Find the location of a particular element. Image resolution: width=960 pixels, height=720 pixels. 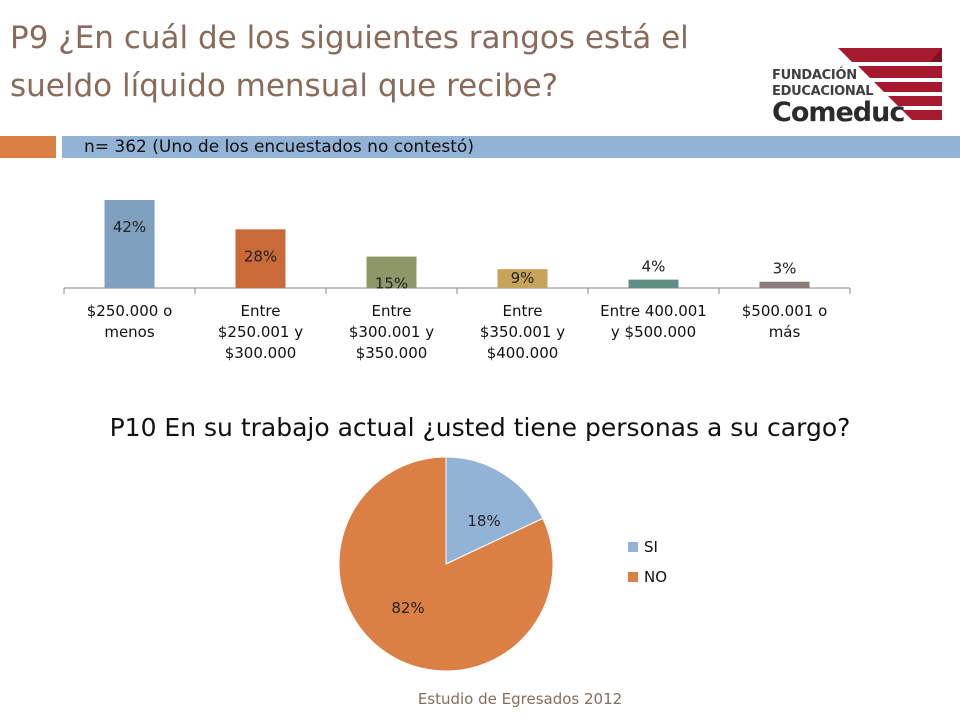

category-tick-label: Entre 400.001 is located at coordinates (653, 311).